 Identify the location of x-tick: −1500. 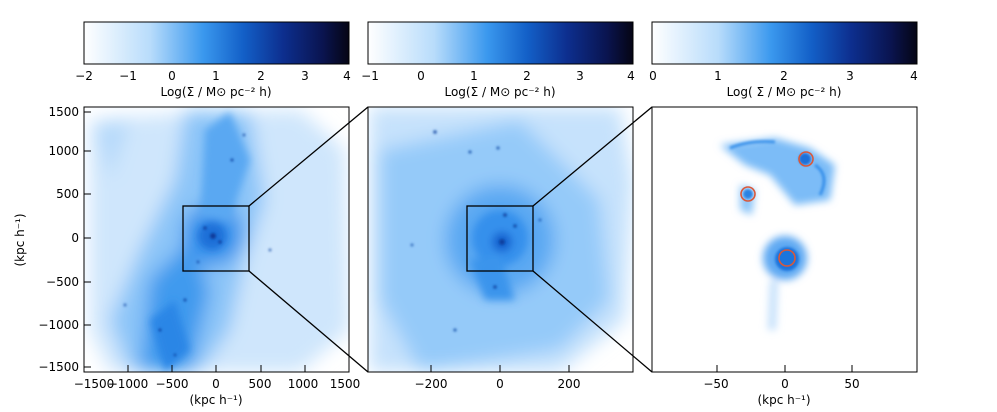
(94, 384).